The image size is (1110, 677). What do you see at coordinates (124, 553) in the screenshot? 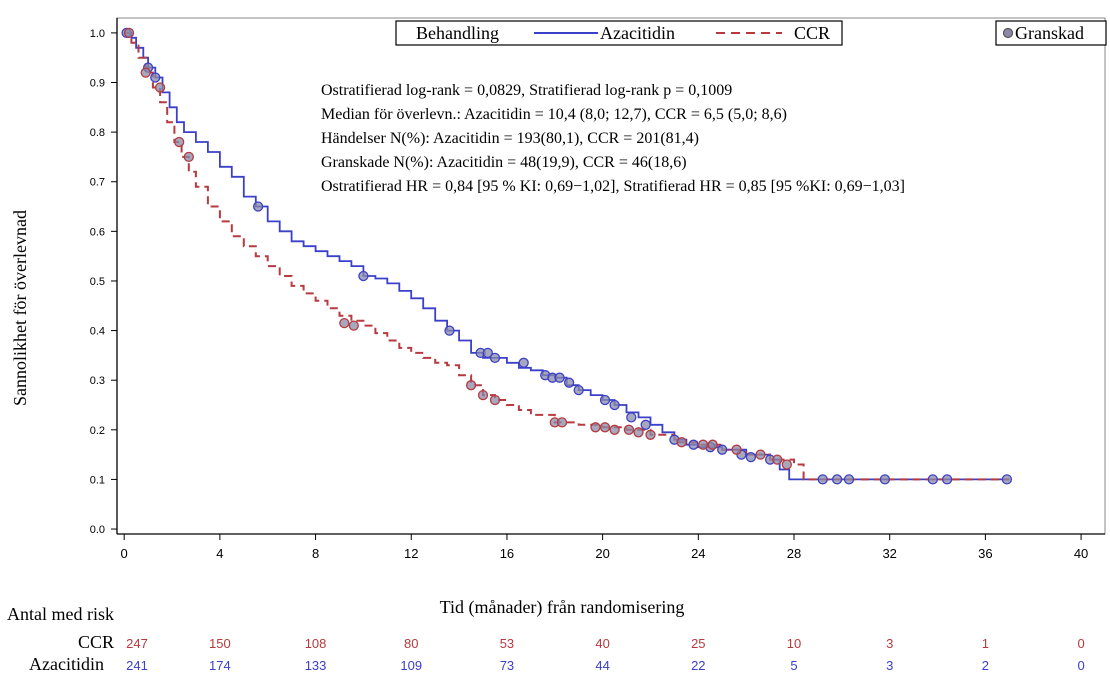
I see `x-tick-label: 0` at bounding box center [124, 553].